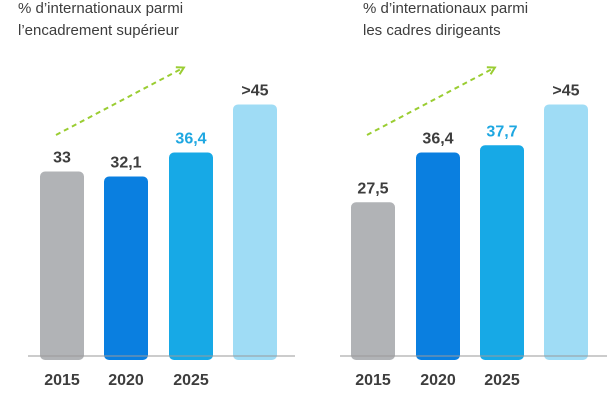  What do you see at coordinates (432, 30) in the screenshot?
I see `chart-title-line: les cadres dirigeants` at bounding box center [432, 30].